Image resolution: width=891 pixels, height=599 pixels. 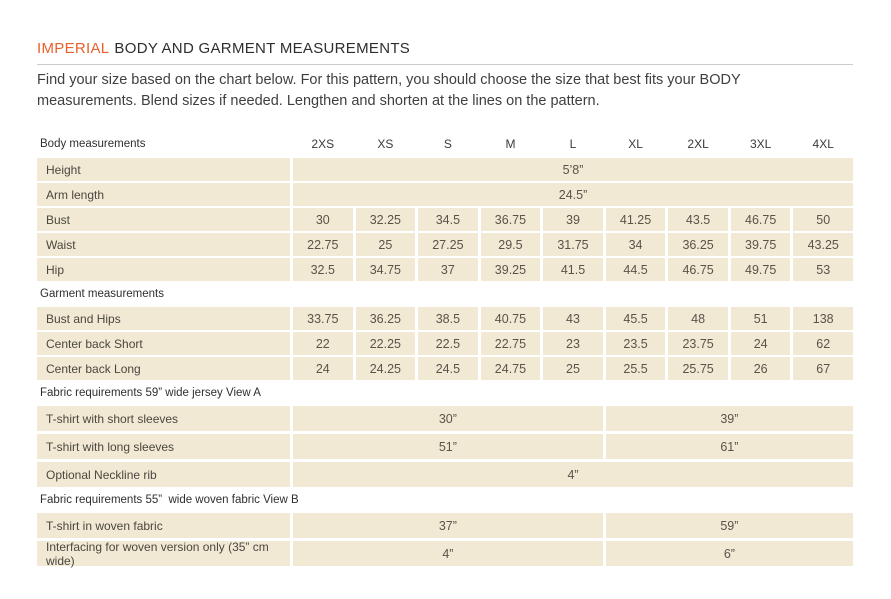 I want to click on size-value-cell: 38.5, so click(x=448, y=318).